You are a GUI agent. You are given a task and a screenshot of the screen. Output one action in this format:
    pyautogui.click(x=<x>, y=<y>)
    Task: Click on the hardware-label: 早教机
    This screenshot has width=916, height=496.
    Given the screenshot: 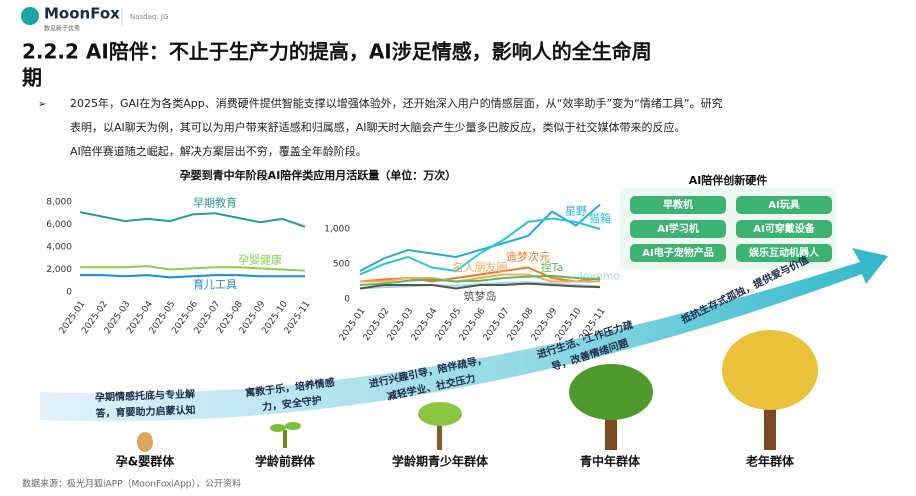 What is the action you would take?
    pyautogui.click(x=678, y=204)
    